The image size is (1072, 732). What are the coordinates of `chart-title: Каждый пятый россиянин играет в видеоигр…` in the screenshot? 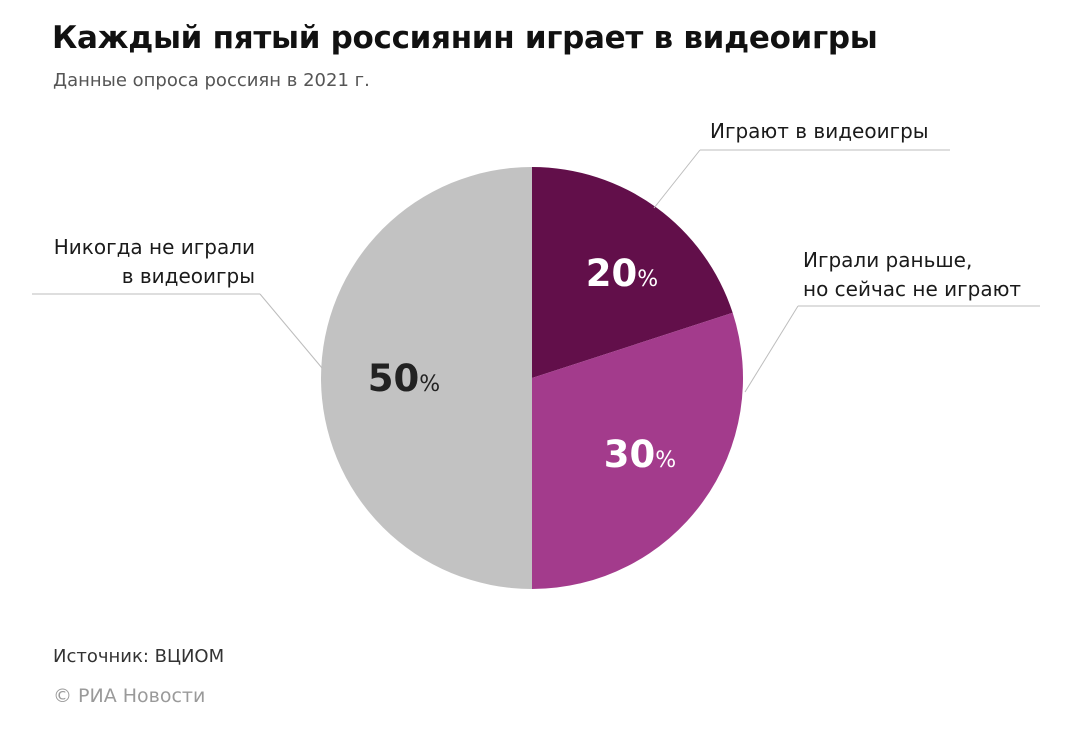 It's located at (465, 38).